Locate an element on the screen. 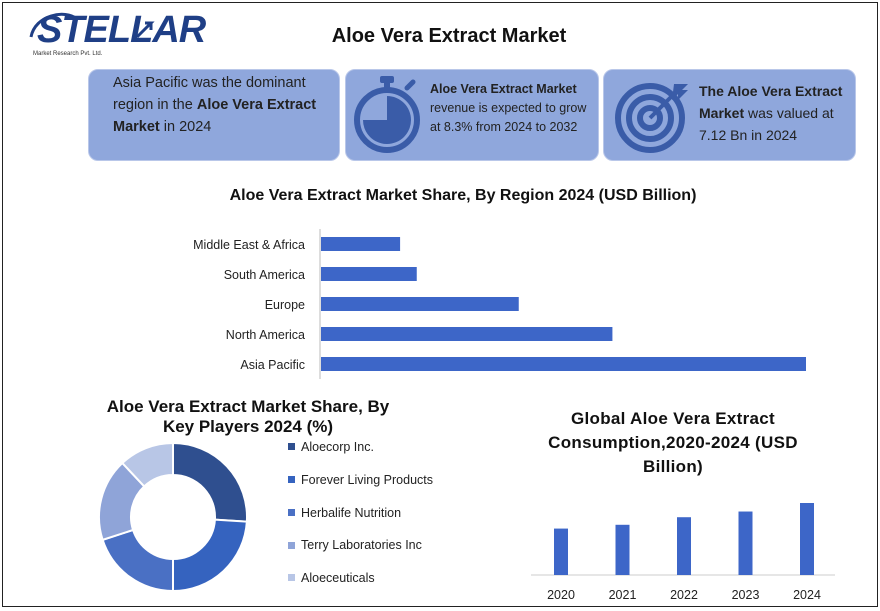 The image size is (880, 611). legend-item: Terry Laboratories Inc is located at coordinates (355, 546).